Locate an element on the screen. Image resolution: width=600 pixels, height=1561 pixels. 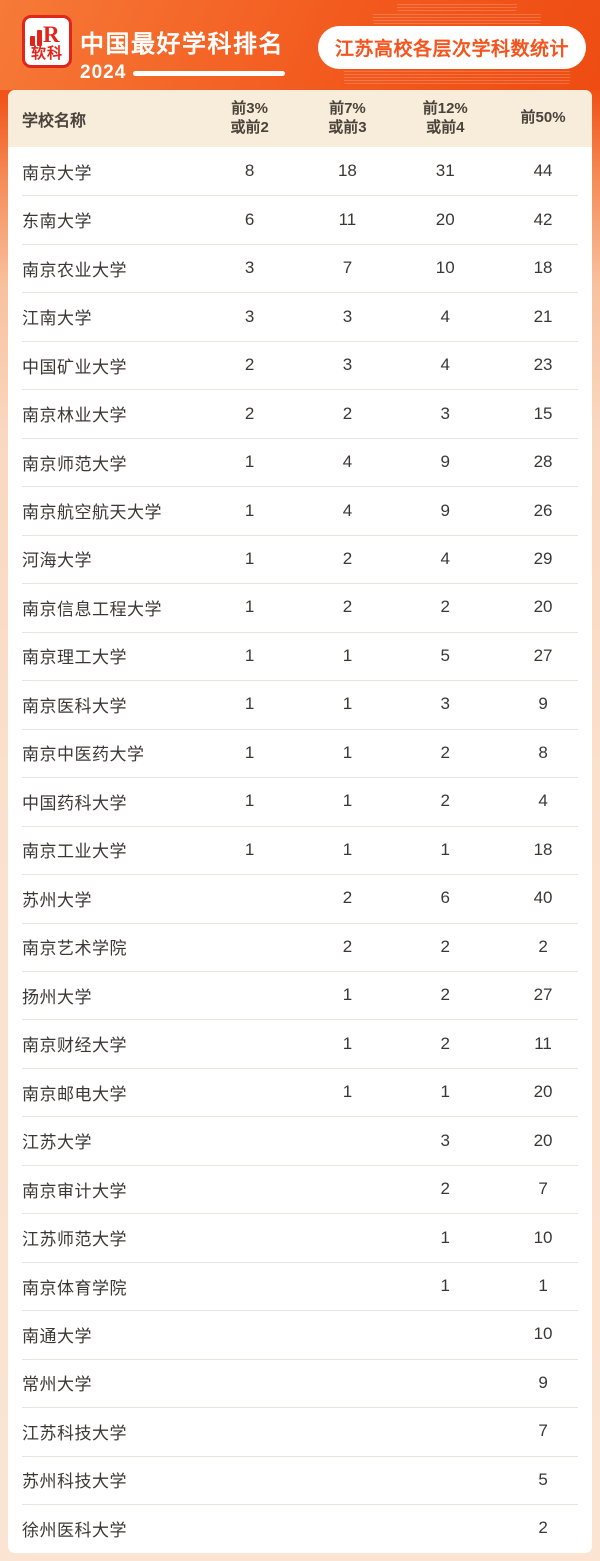
subject-count-cell: 11 is located at coordinates (347, 219).